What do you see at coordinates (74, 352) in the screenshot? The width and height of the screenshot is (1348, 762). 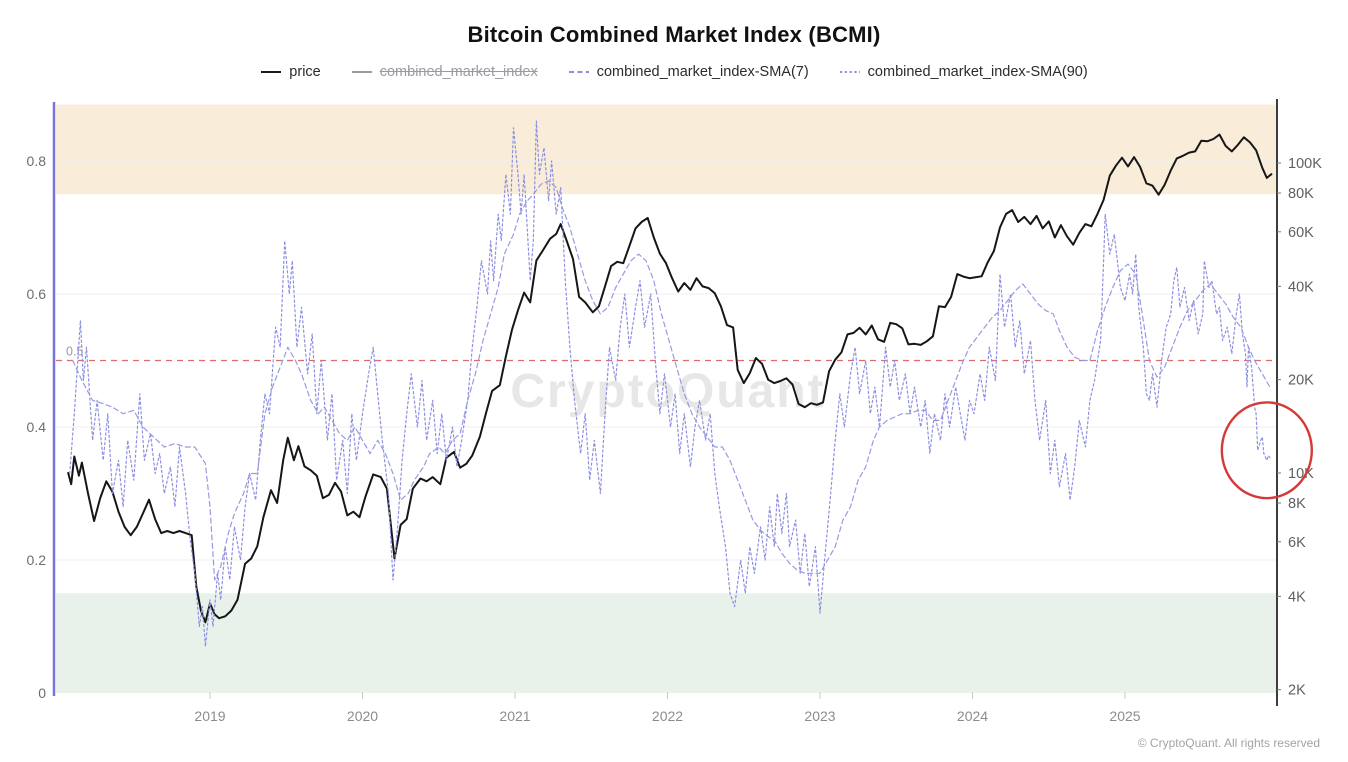 I see `threshold-label: 0.5` at bounding box center [74, 352].